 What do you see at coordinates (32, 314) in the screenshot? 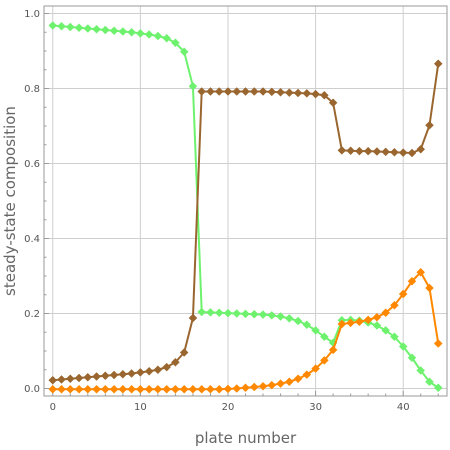
I see `y-tick-label: 0.2` at bounding box center [32, 314].